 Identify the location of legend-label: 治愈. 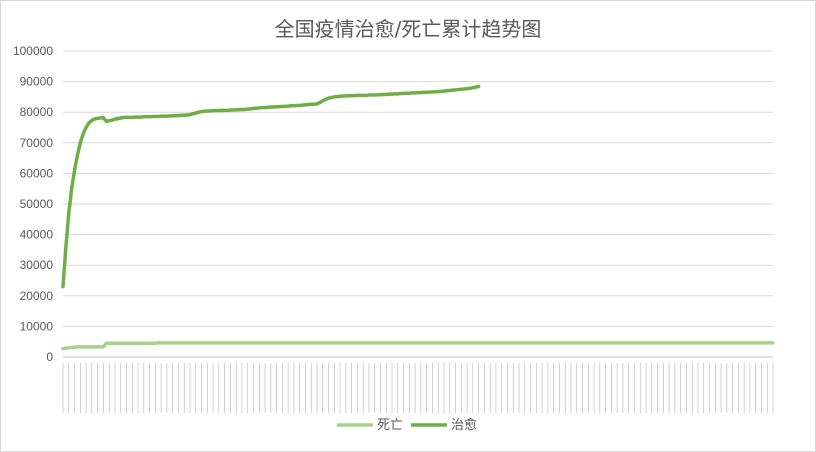
(464, 425).